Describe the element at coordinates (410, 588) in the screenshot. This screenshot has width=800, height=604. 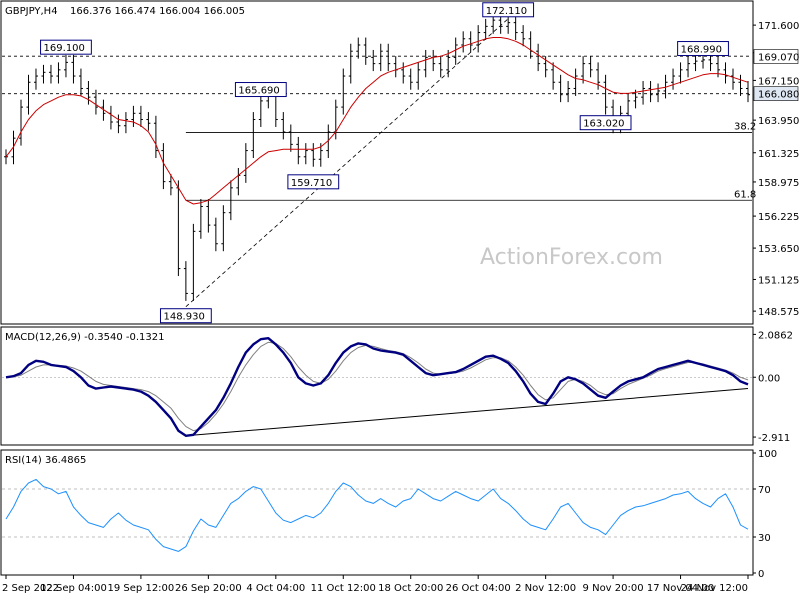
I see `x-axis-tick-label: 18 Oct 20:00` at that location.